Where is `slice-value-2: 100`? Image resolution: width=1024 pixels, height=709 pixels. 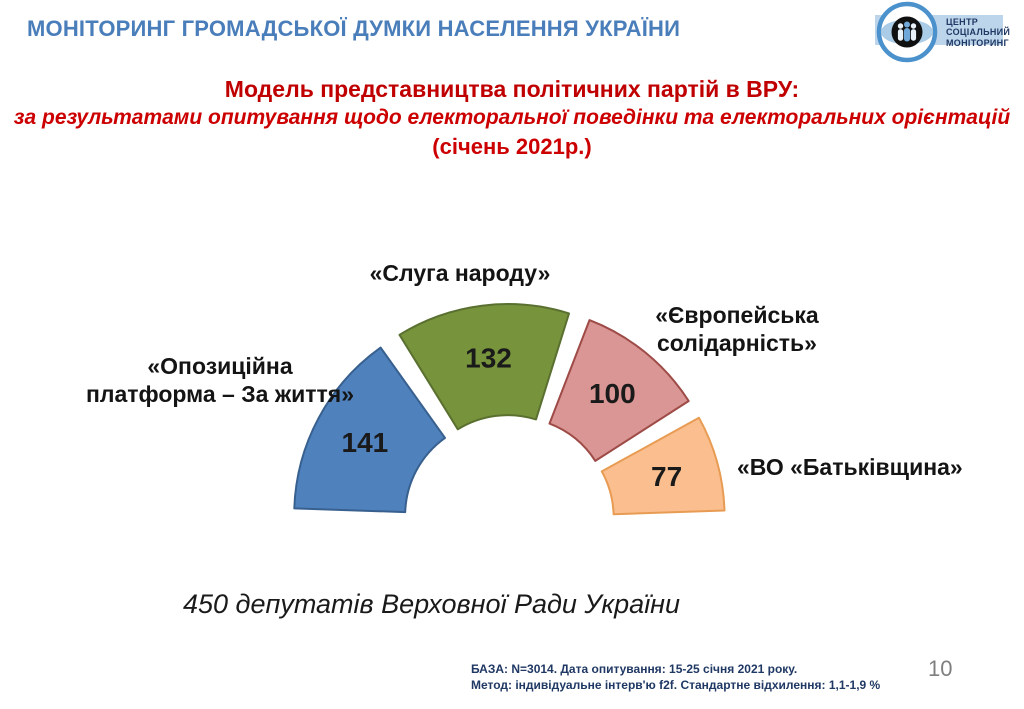 slice-value-2: 100 is located at coordinates (612, 393).